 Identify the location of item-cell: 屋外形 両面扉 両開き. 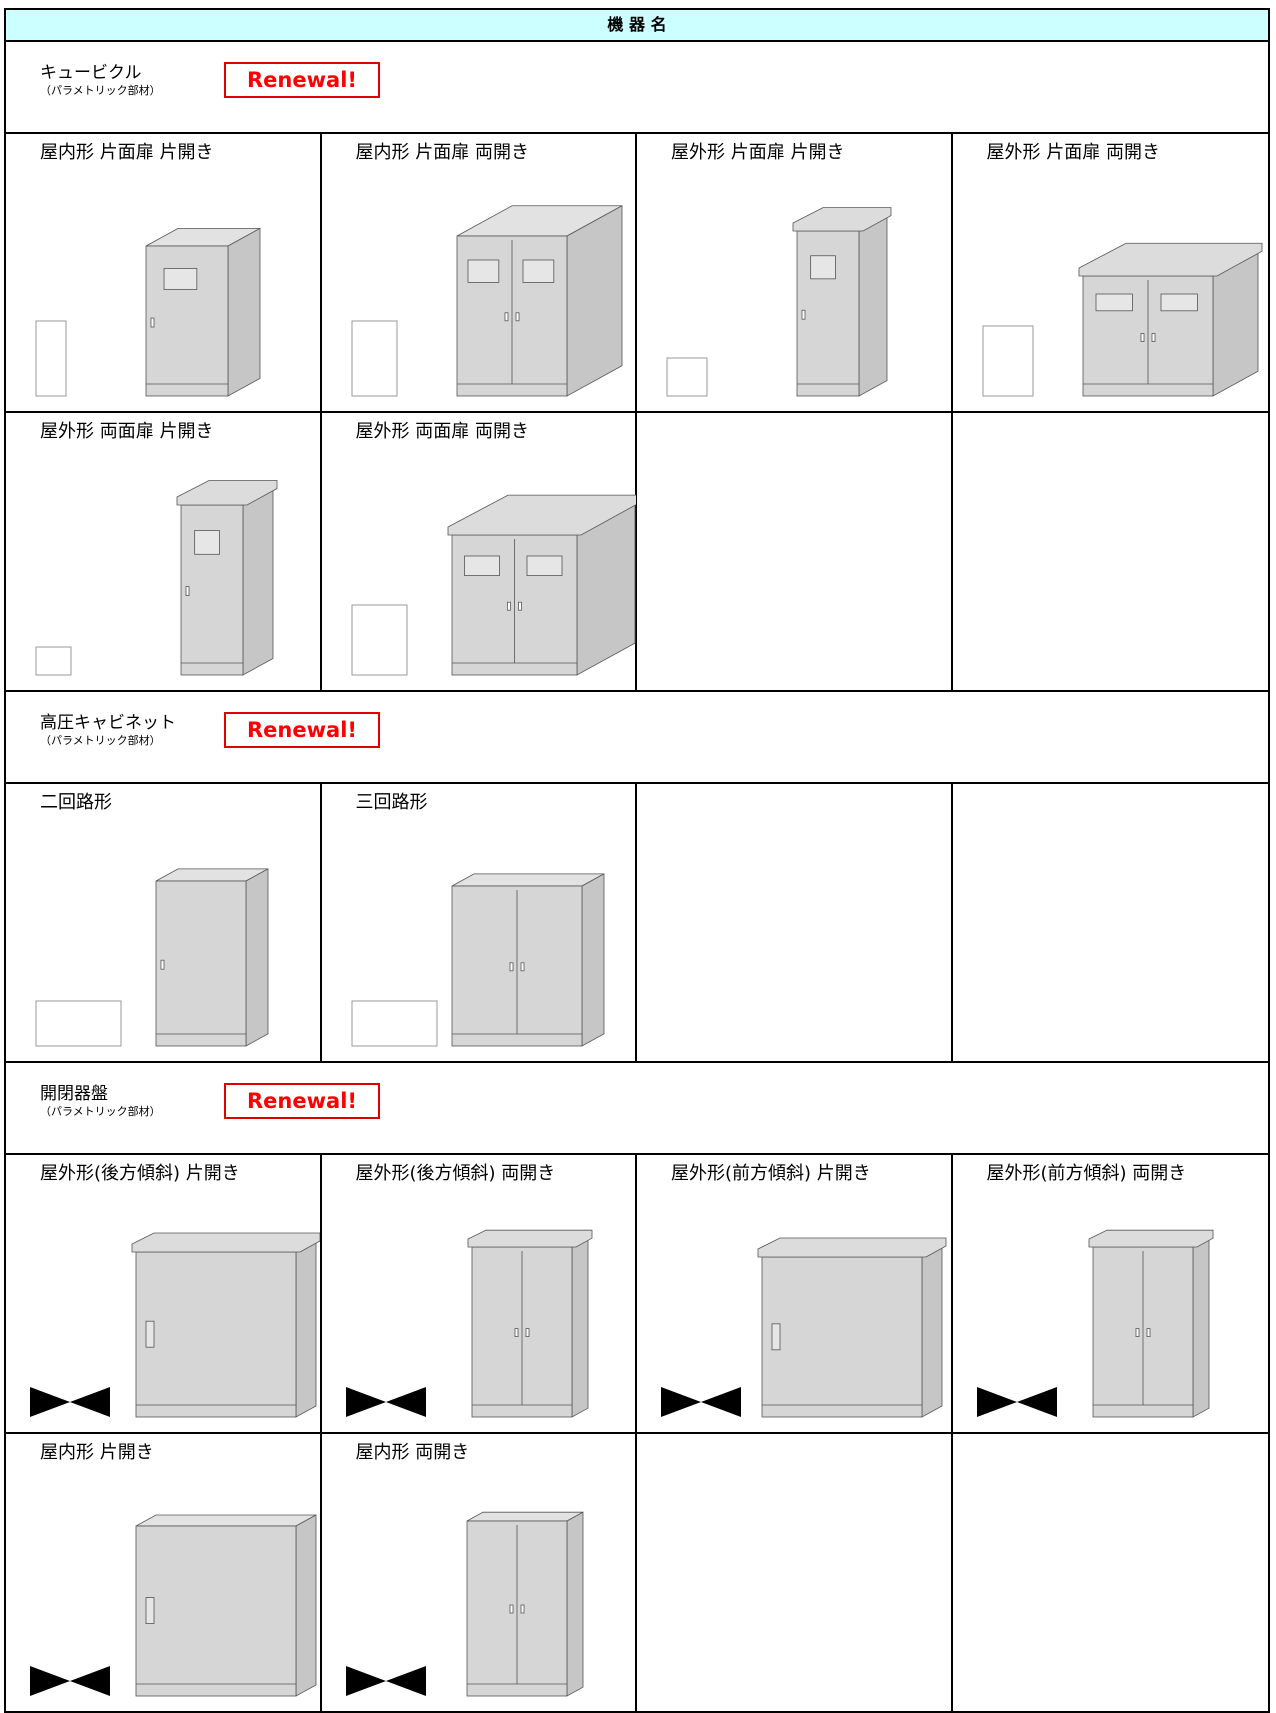
(479, 551).